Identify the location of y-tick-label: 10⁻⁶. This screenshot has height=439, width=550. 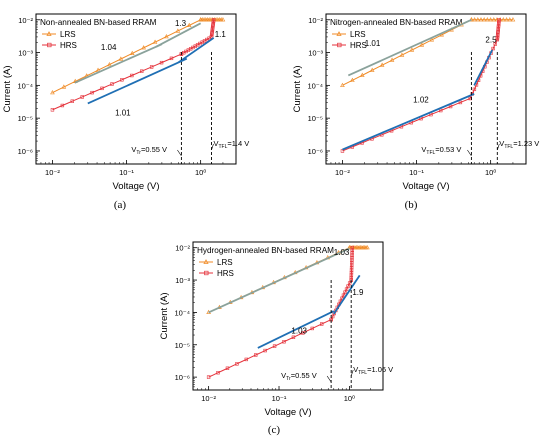
(182, 377).